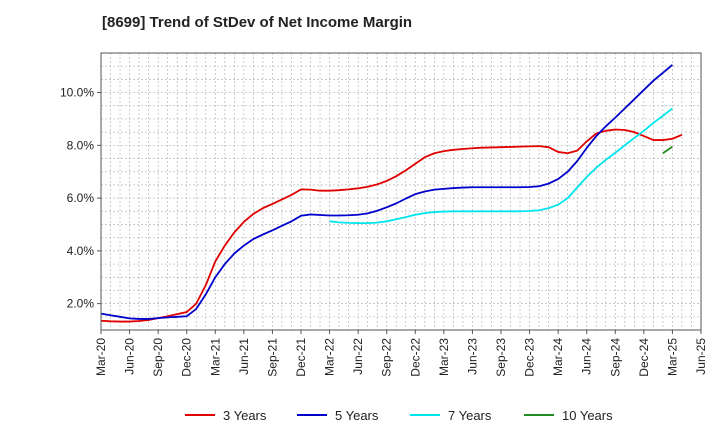 The height and width of the screenshot is (440, 720). Describe the element at coordinates (357, 415) in the screenshot. I see `legend-label: 5 Years` at that location.